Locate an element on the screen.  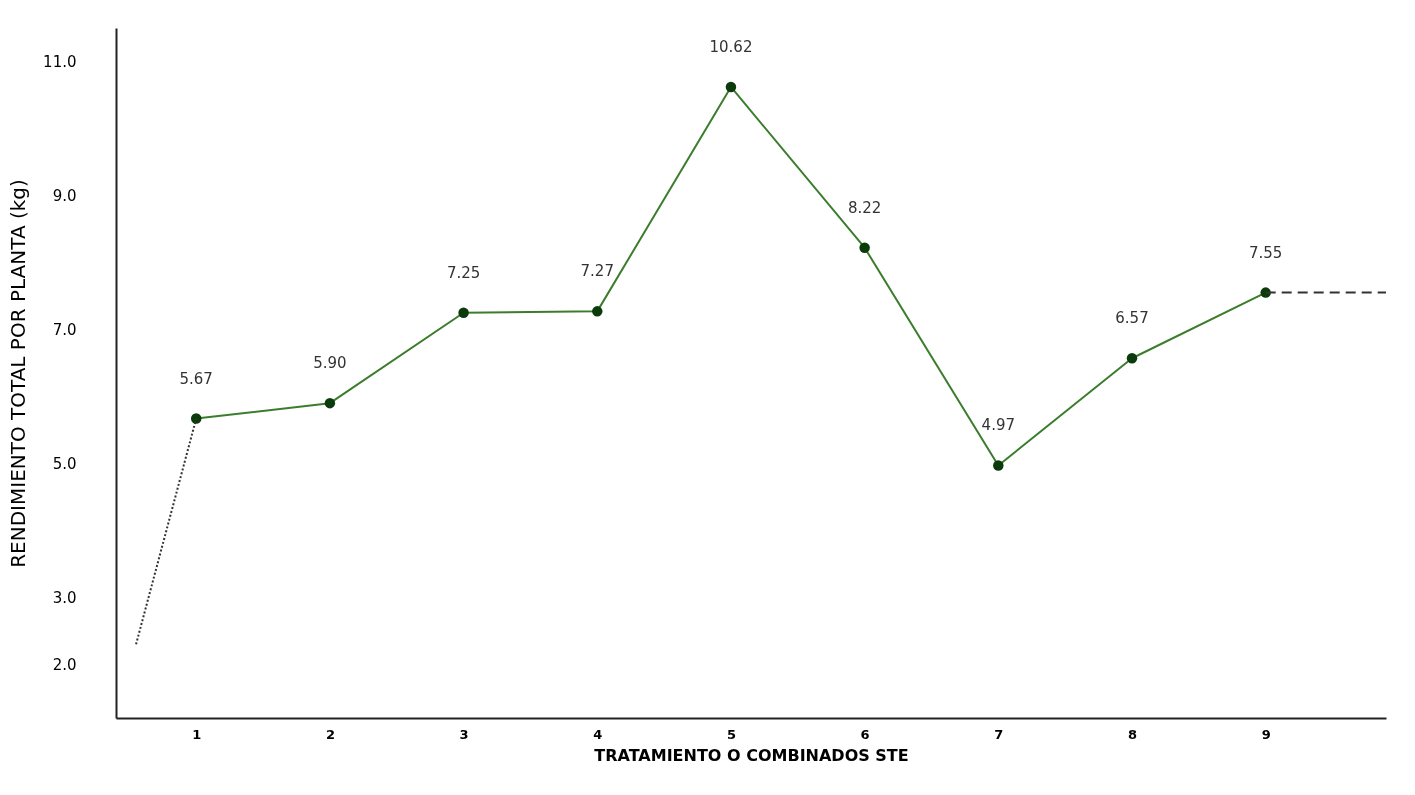
y-axis-title: RENDIMIENTO TOTAL POR PLANTA (kg) is located at coordinates (18, 373).